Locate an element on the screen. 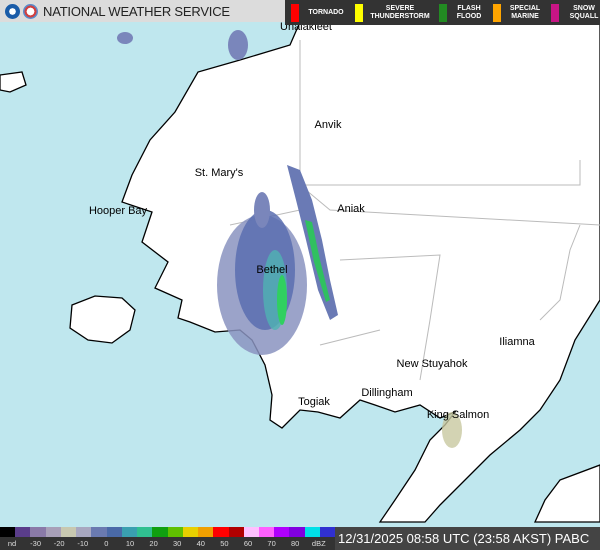 The width and height of the screenshot is (600, 550). nunivak-island is located at coordinates (102, 319).